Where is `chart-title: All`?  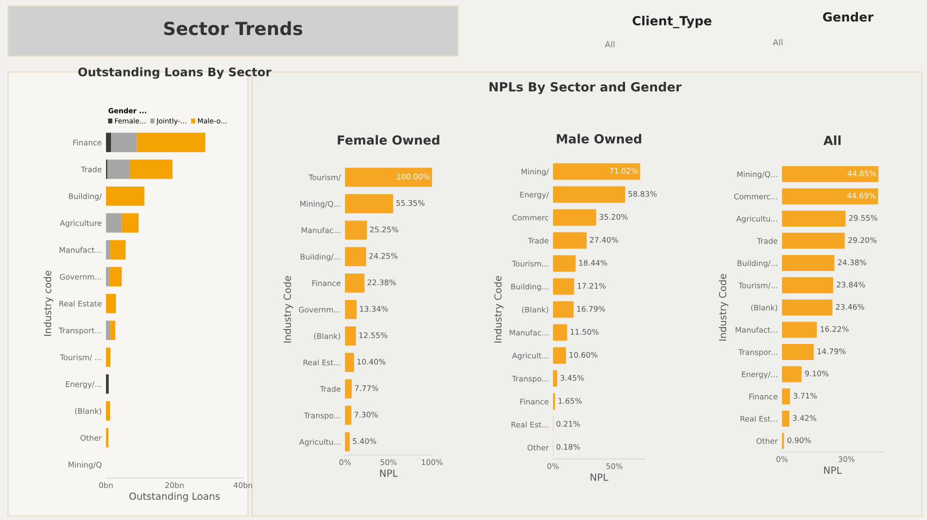
chart-title: All is located at coordinates (832, 140).